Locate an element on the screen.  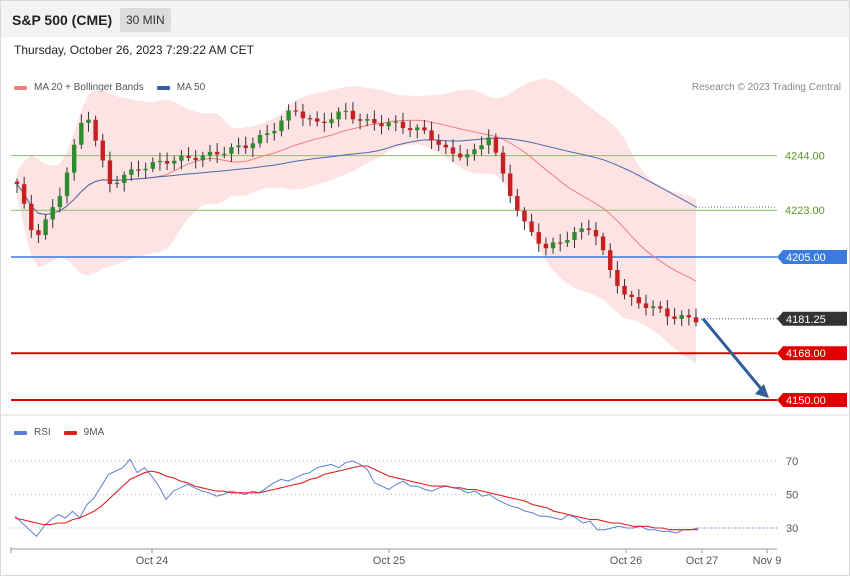
level-label-0: 4244.00 is located at coordinates (805, 157).